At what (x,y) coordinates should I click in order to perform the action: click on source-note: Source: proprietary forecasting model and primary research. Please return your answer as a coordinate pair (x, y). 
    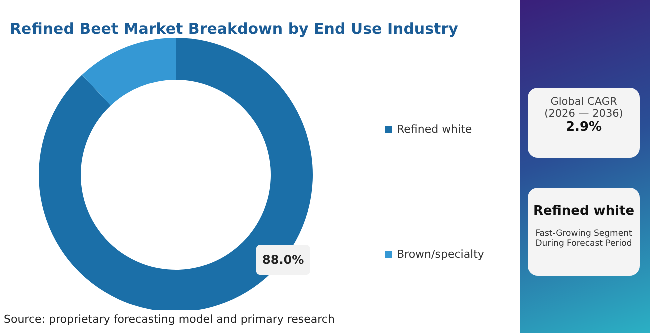
    Looking at the image, I should click on (169, 319).